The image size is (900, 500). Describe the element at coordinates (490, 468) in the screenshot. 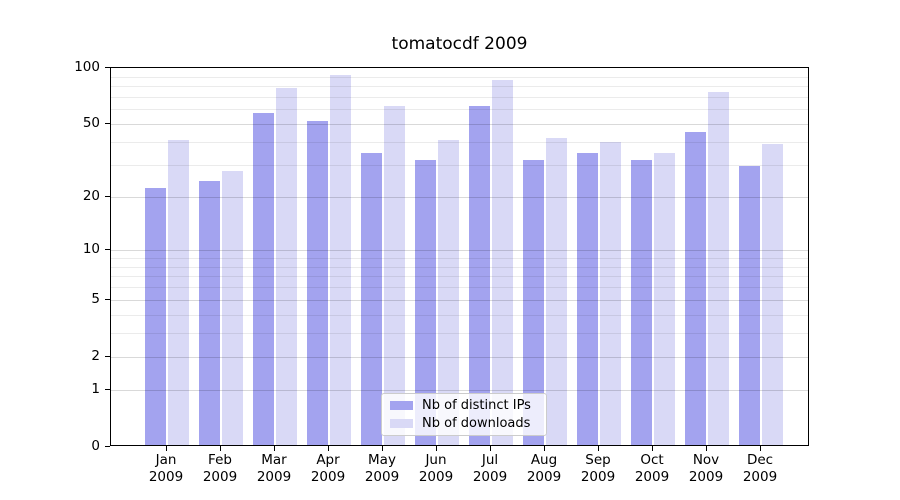

I see `x-tick-label: Jul 2009` at that location.